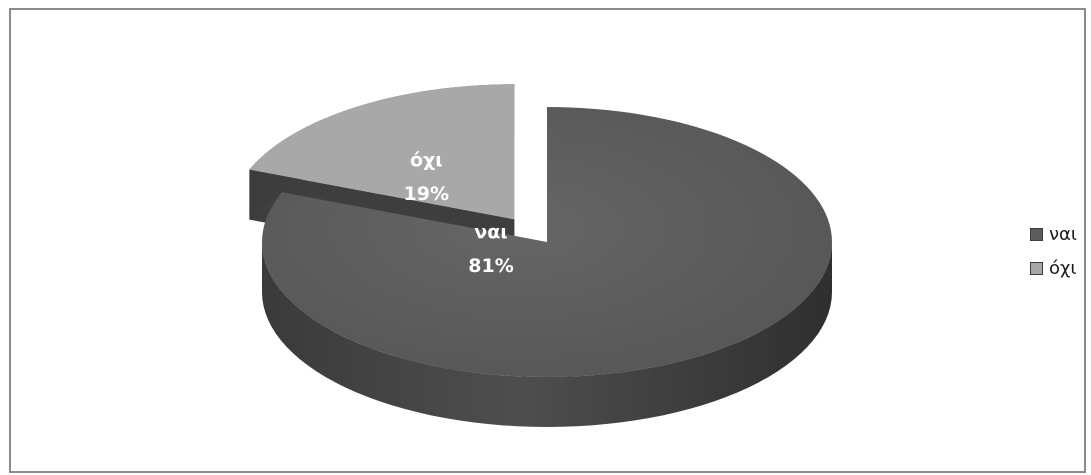  I want to click on legend-item-nai: ναι, so click(1053, 234).